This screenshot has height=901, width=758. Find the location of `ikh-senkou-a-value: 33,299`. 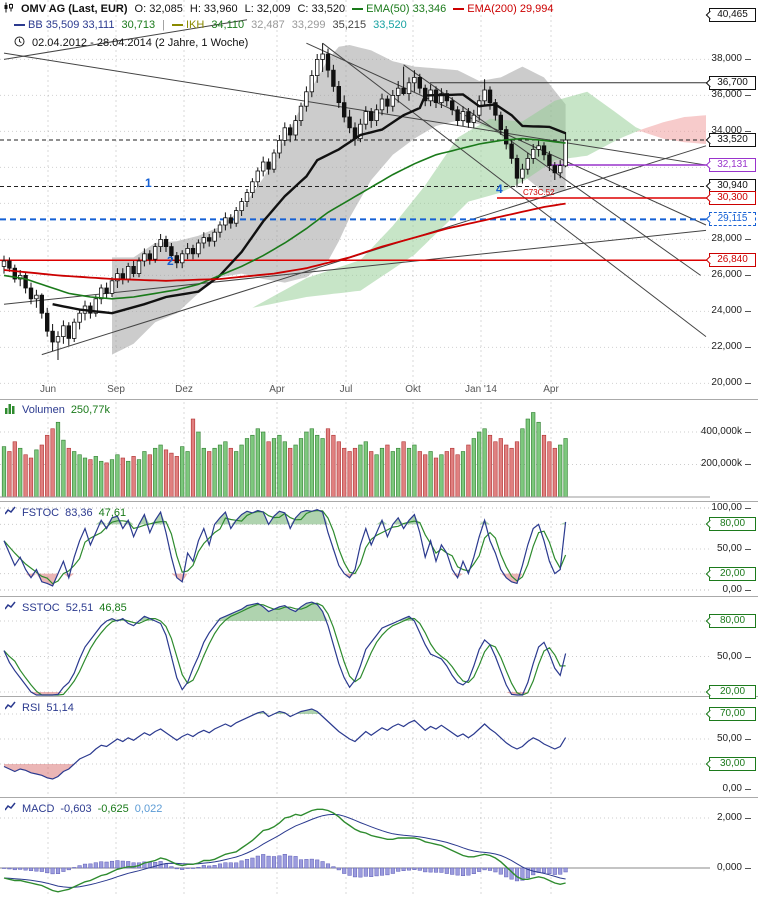

ikh-senkou-a-value: 33,299 is located at coordinates (308, 25).